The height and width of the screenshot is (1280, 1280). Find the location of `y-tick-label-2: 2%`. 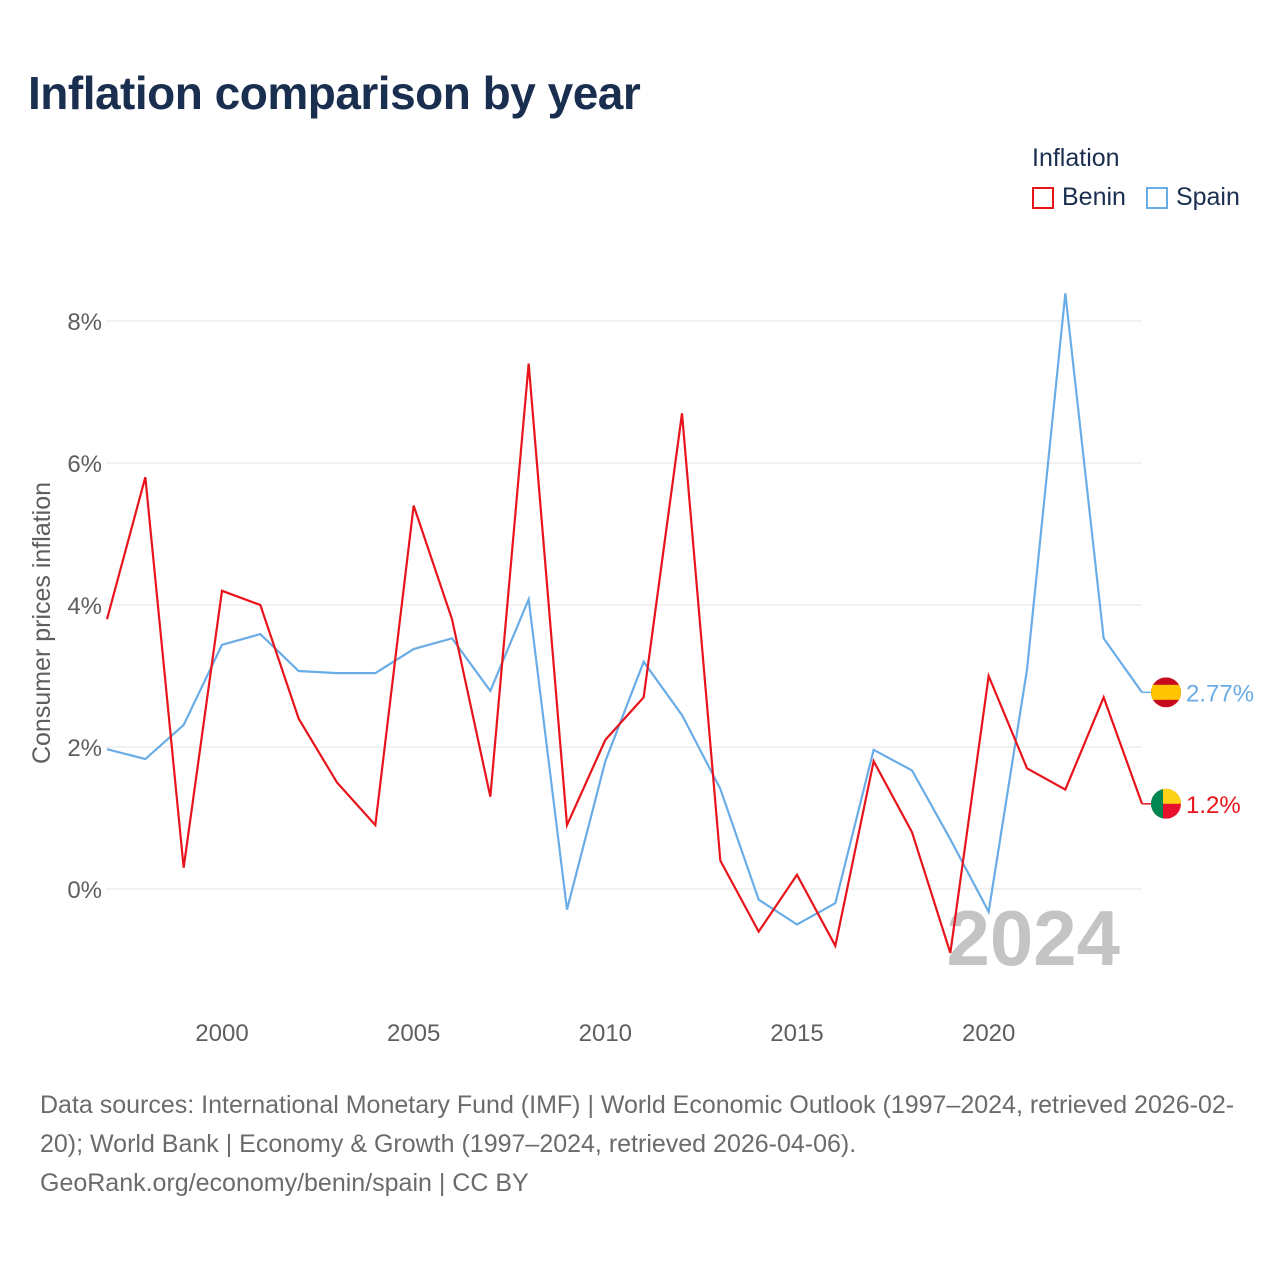

y-tick-label-2: 2% is located at coordinates (84, 748).